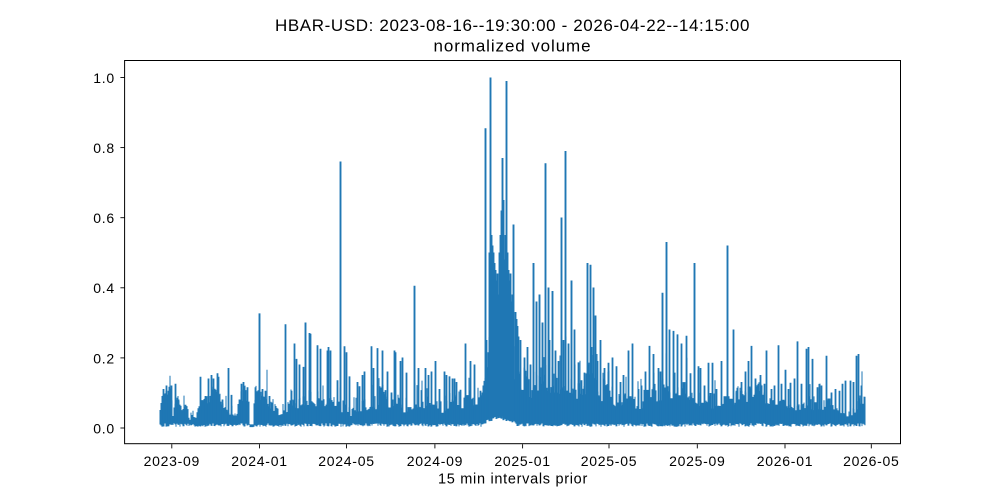 The height and width of the screenshot is (500, 1000). Describe the element at coordinates (104, 148) in the screenshot. I see `svg-text: 0.8` at that location.